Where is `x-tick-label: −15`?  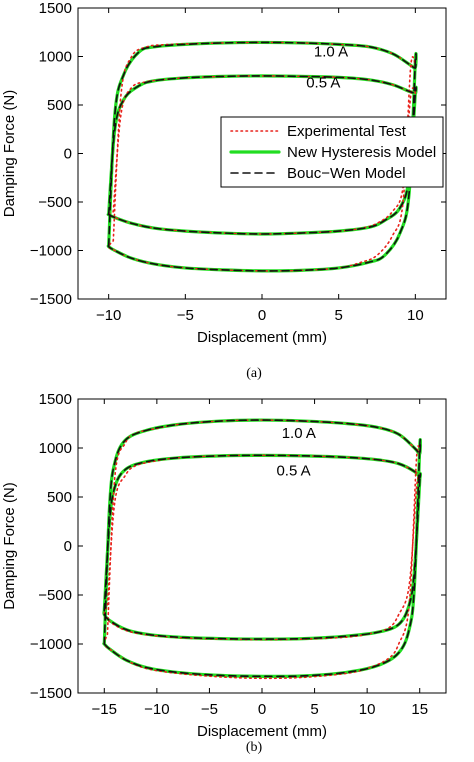
x-tick-label: −15 is located at coordinates (104, 709).